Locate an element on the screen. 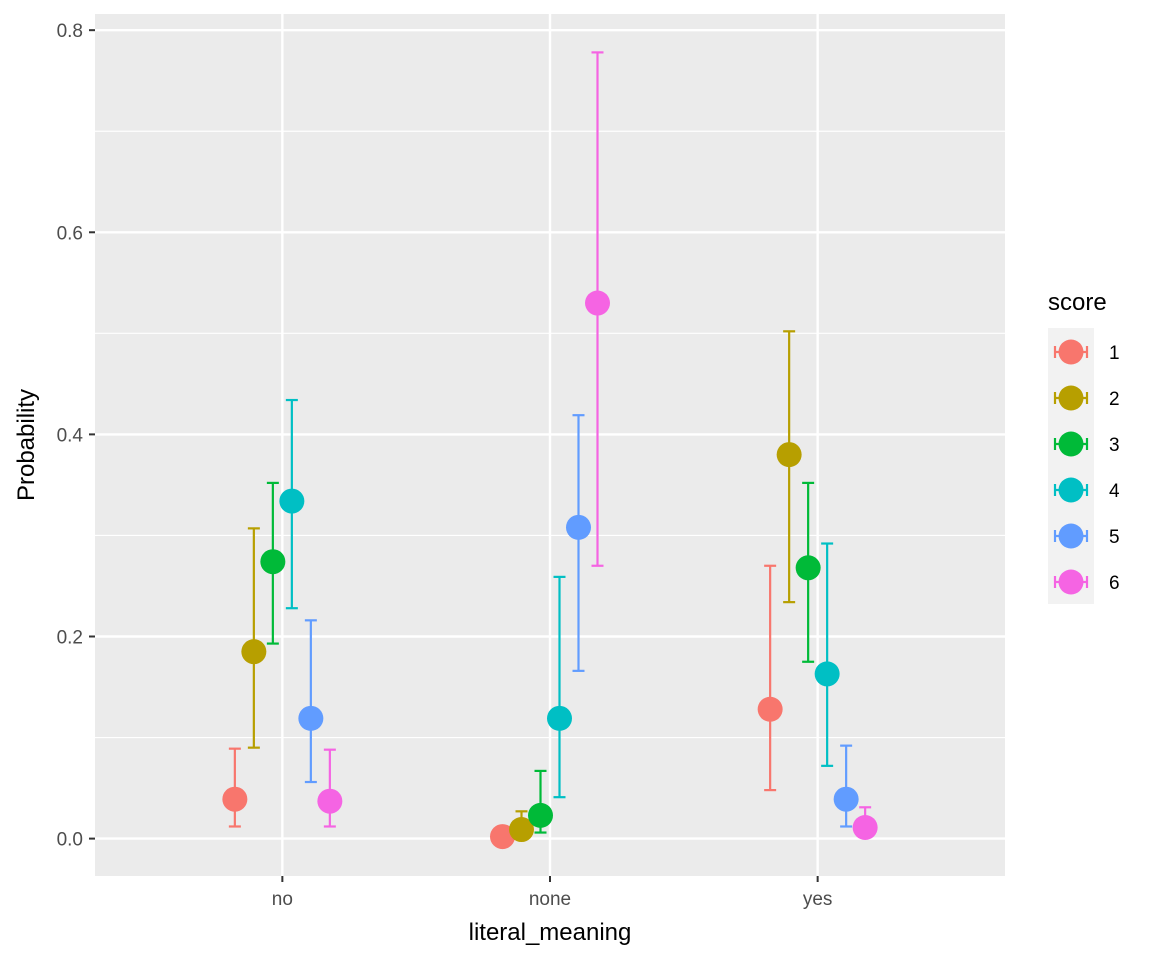 Image resolution: width=1152 pixels, height=960 pixels. legend-title: score is located at coordinates (1077, 302).